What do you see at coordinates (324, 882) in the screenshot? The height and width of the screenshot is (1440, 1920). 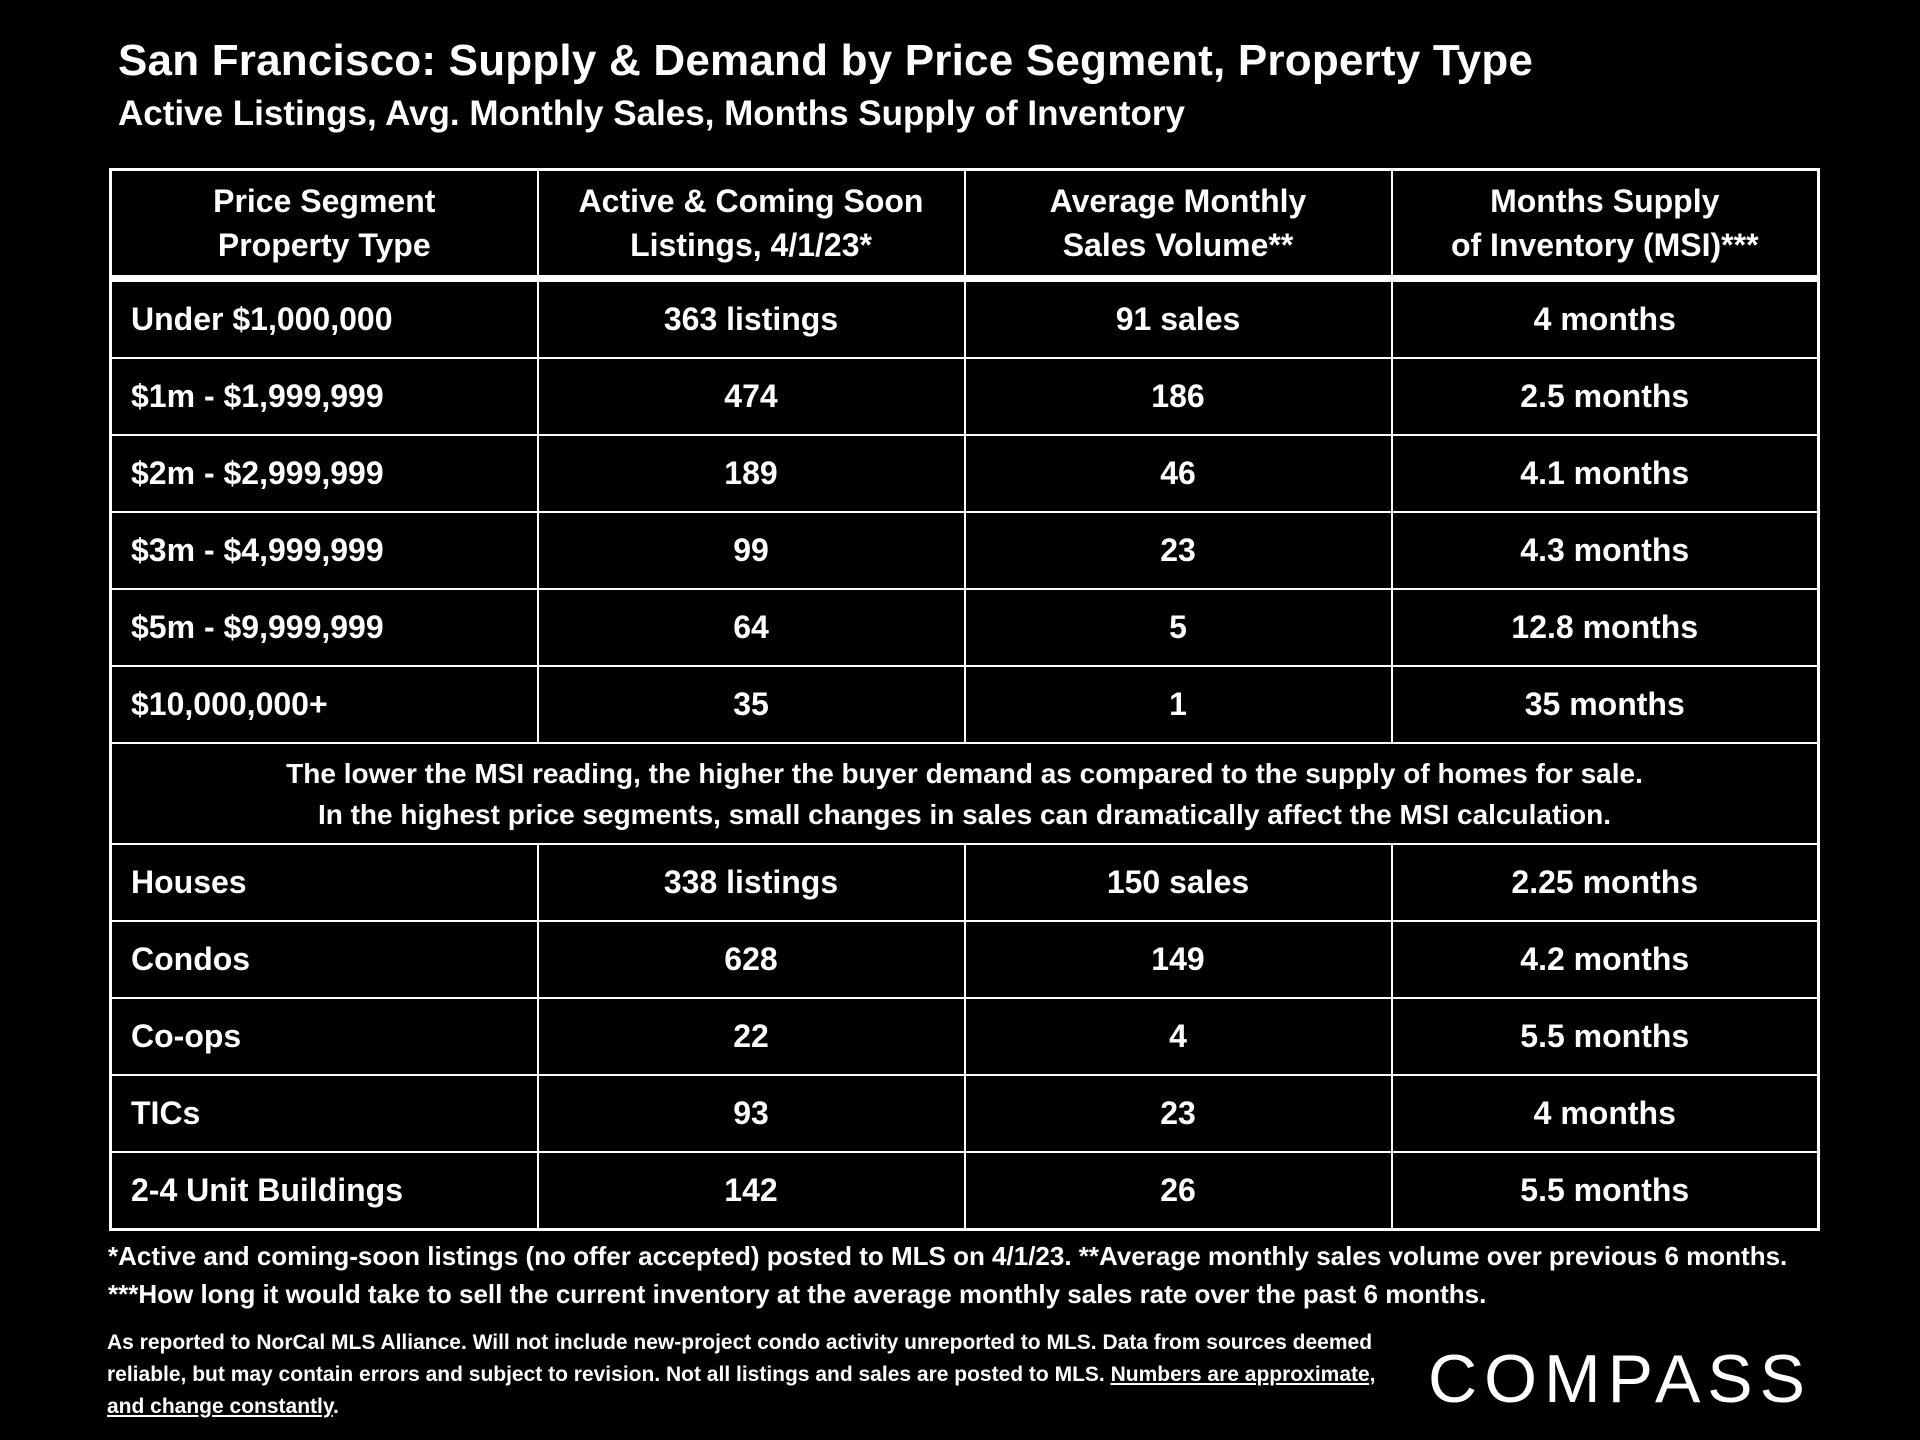 I see `property-type-cell: Houses` at bounding box center [324, 882].